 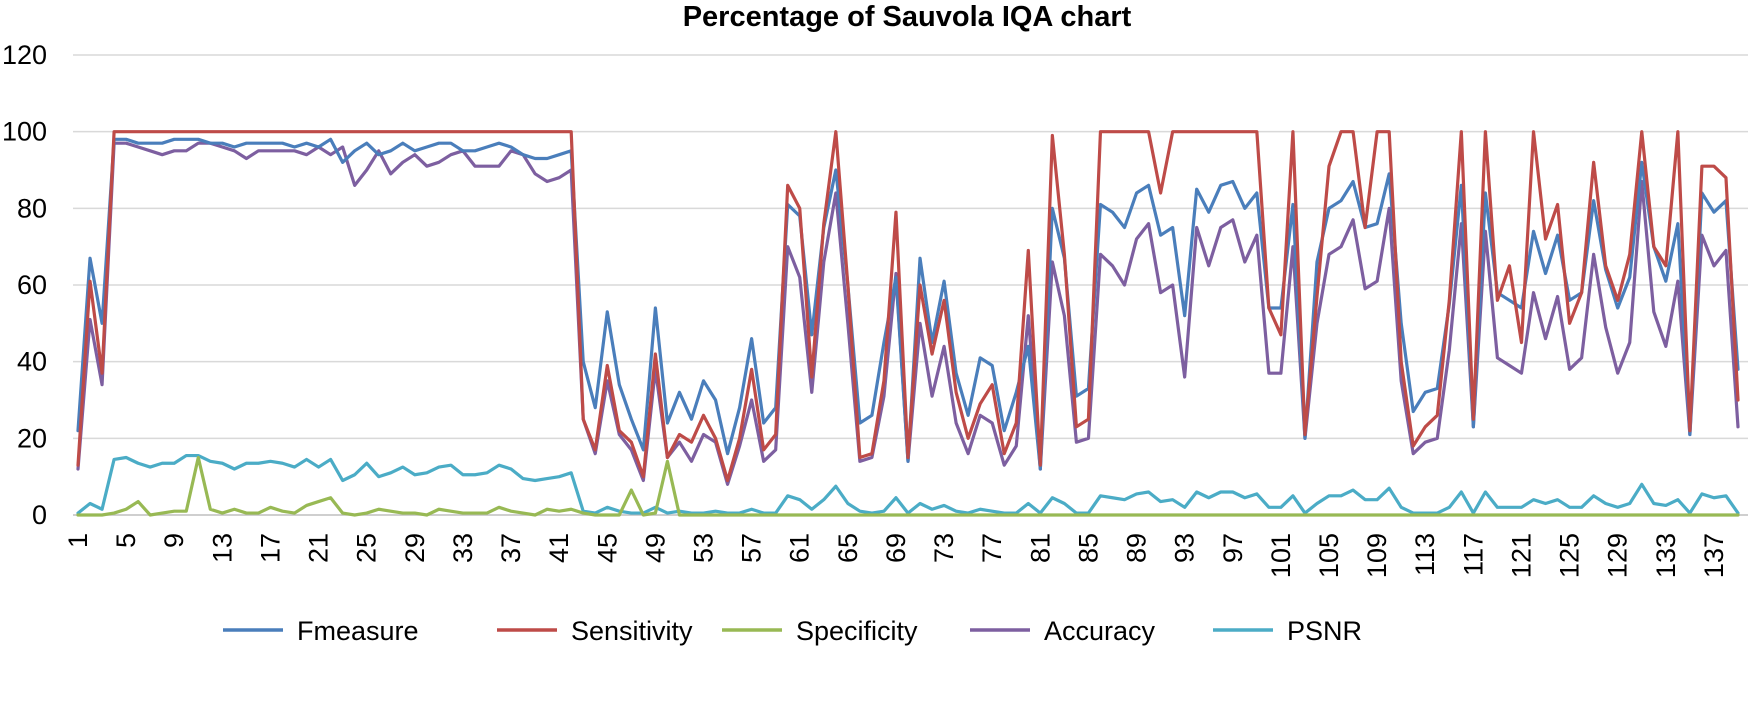 What do you see at coordinates (222, 548) in the screenshot?
I see `x-tick-label: 13` at bounding box center [222, 548].